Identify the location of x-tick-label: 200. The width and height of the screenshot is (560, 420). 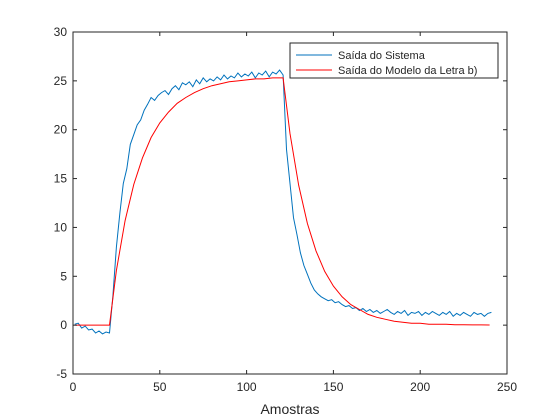
(420, 387).